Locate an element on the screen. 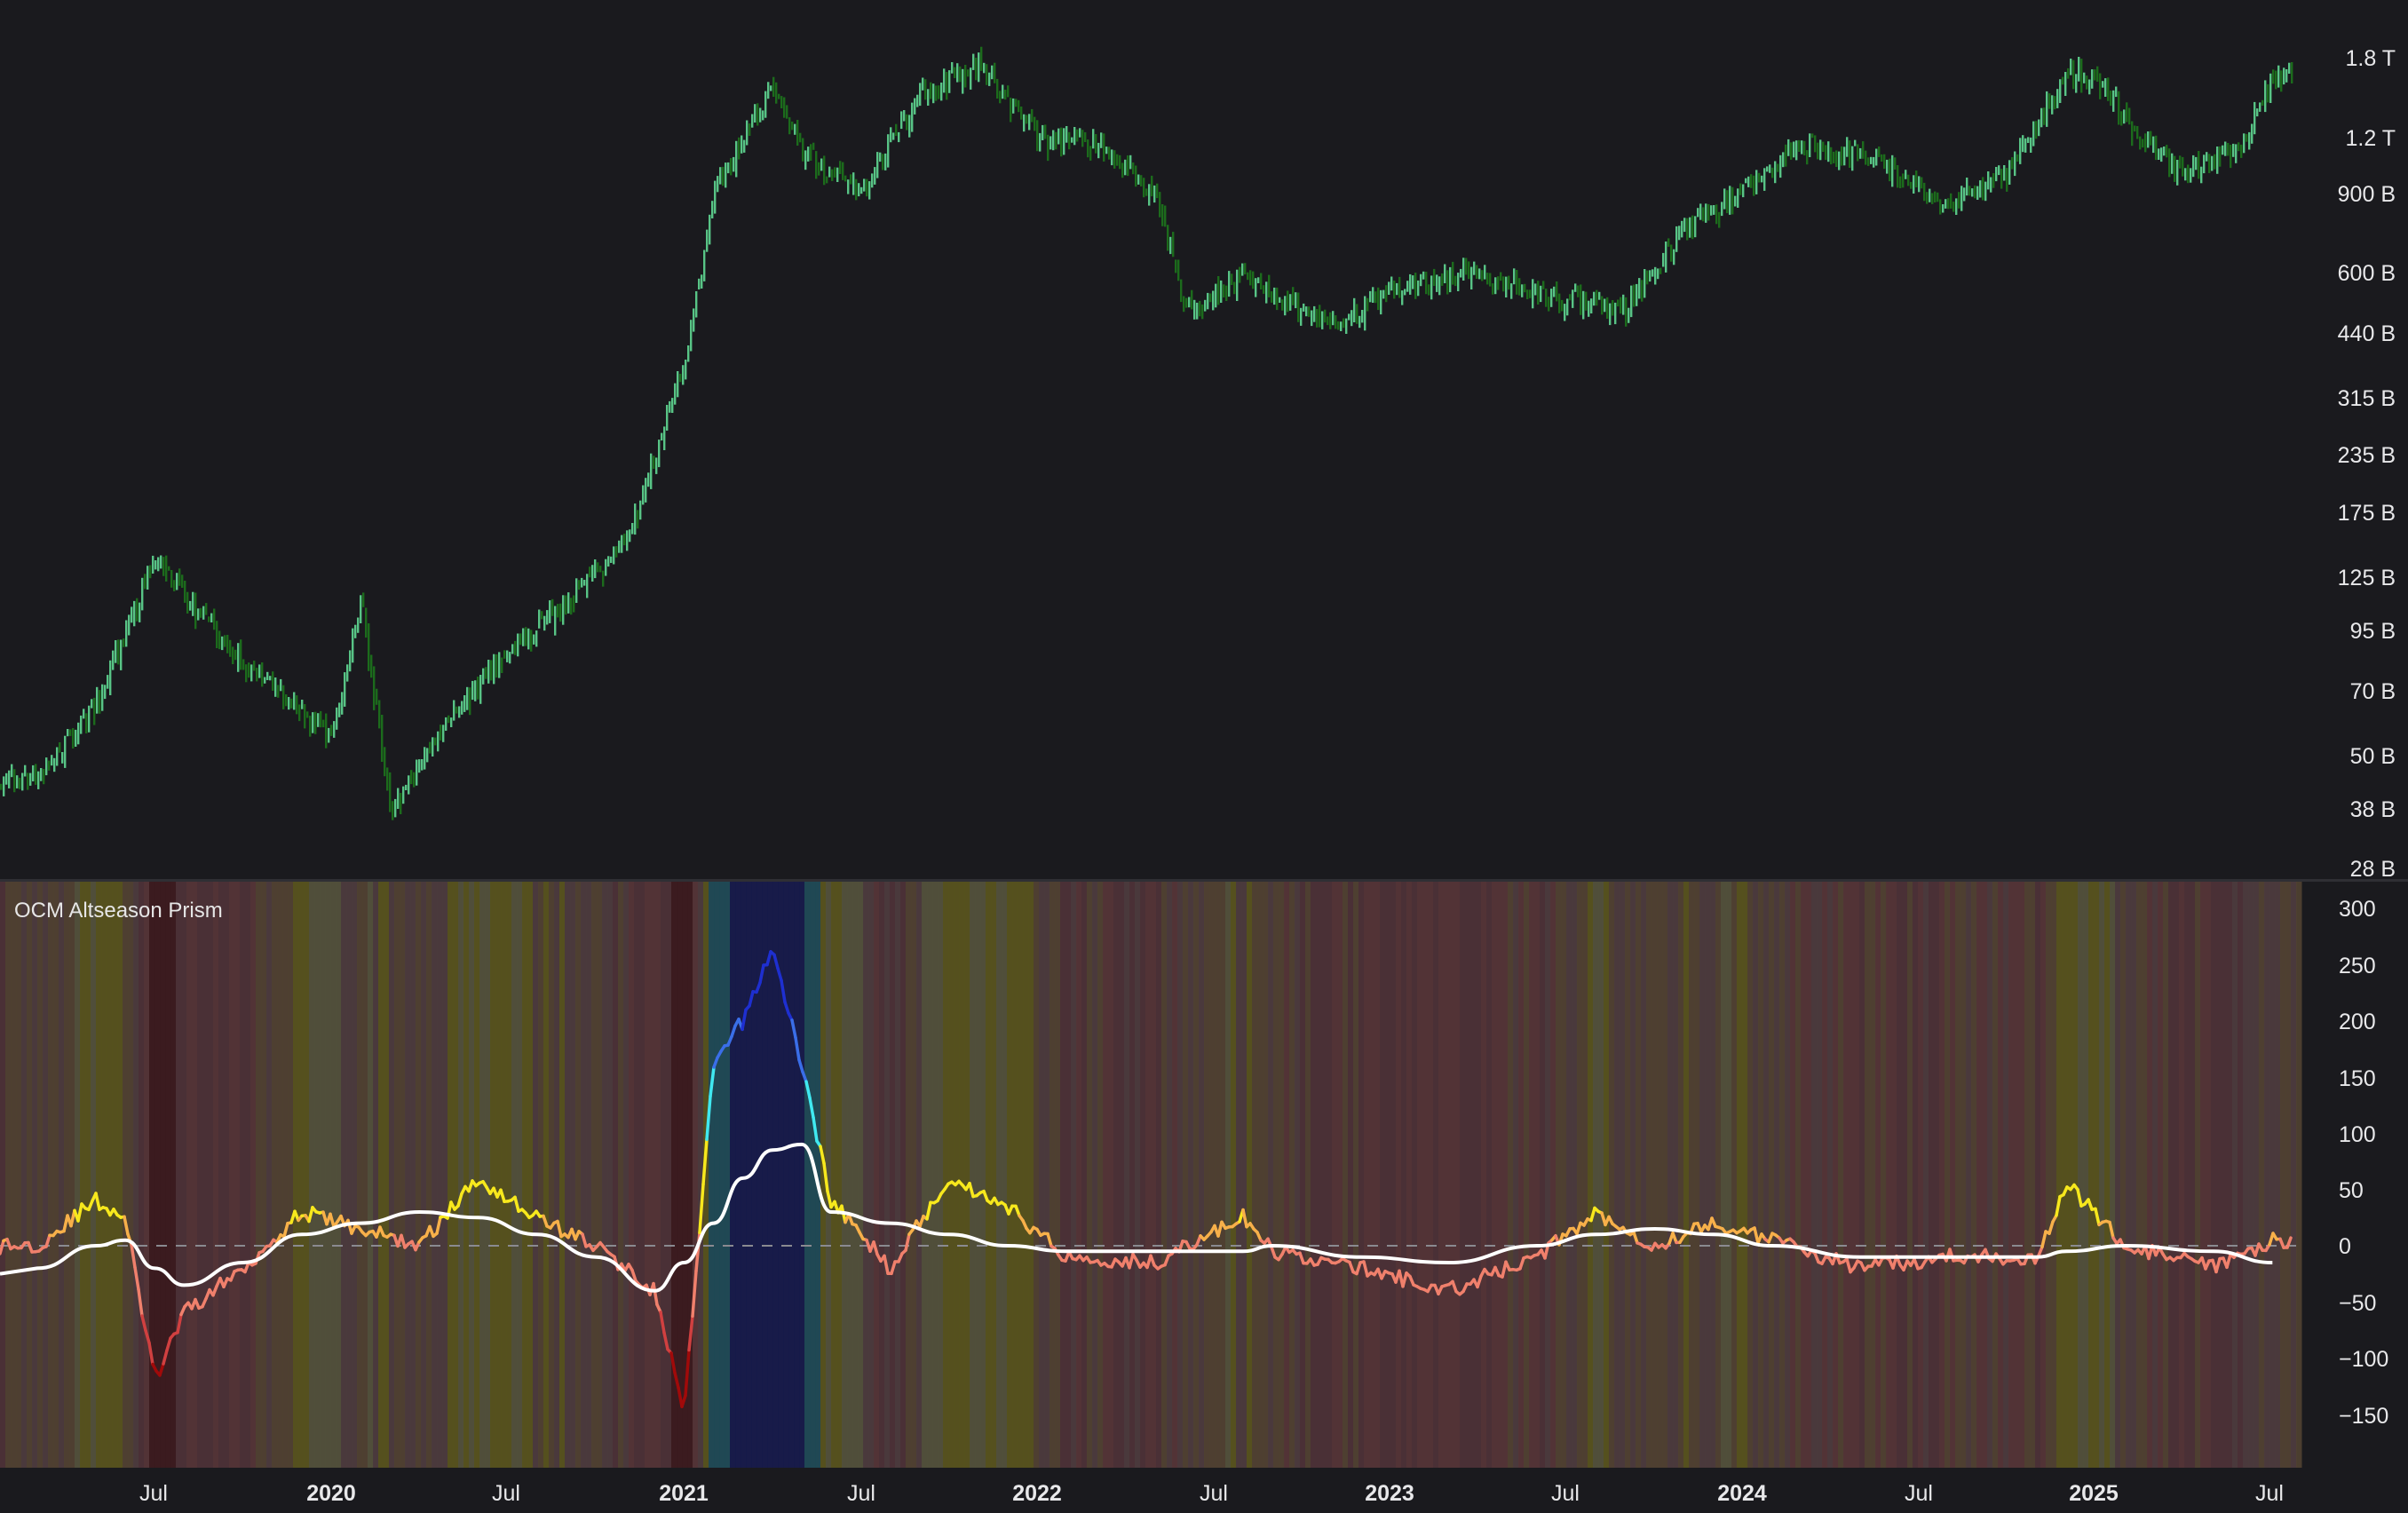 The width and height of the screenshot is (2408, 1513). price-axis-label: 315 B is located at coordinates (2367, 398).